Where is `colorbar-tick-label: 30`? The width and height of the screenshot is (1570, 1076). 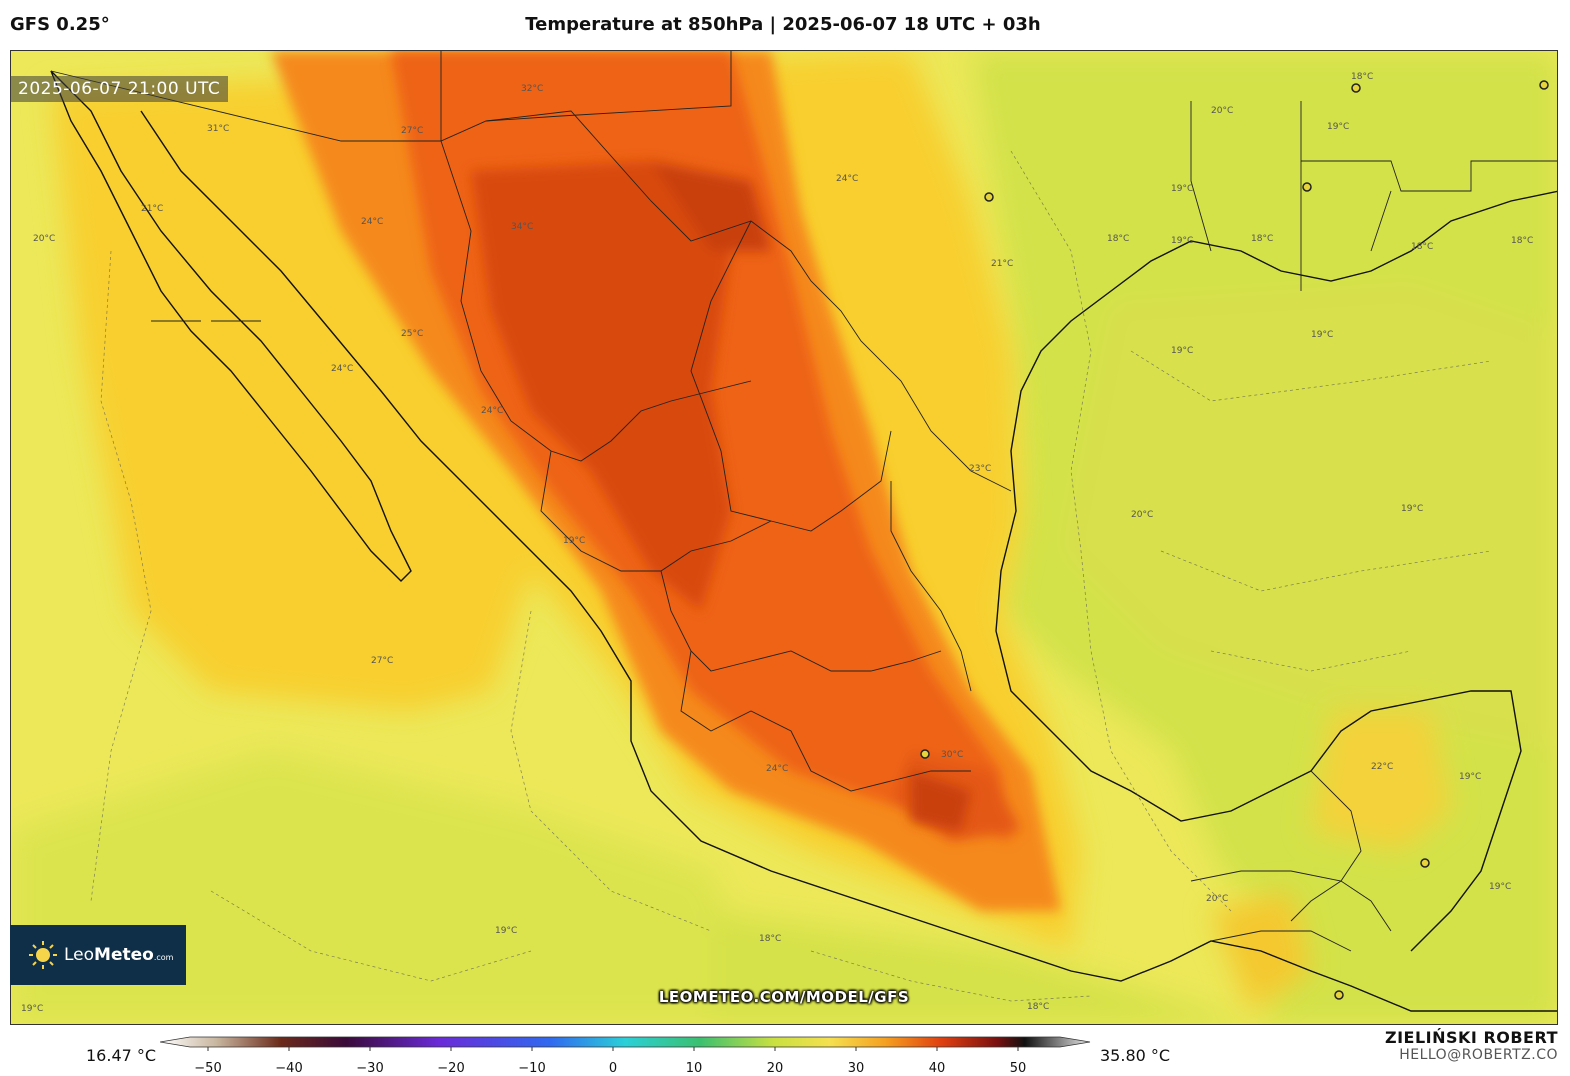
colorbar-tick-label: 30 is located at coordinates (856, 1068).